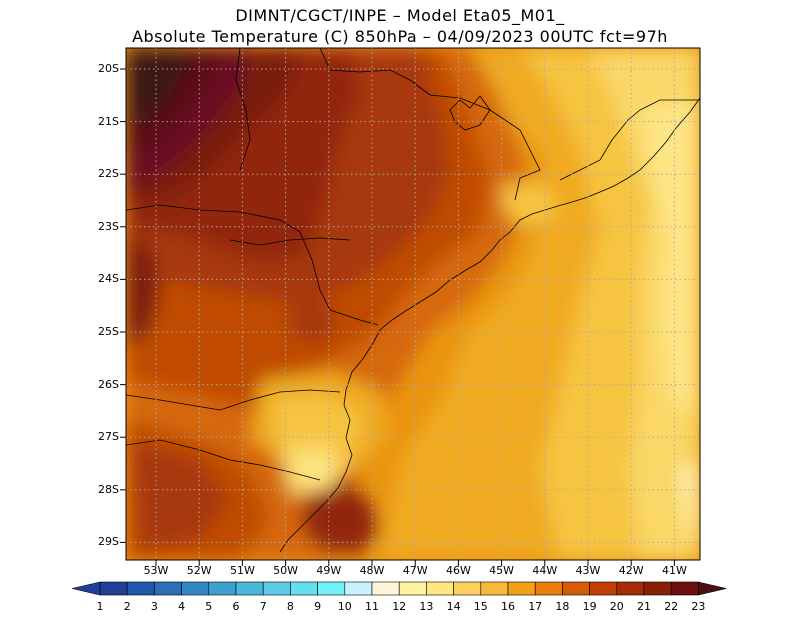  Describe the element at coordinates (252, 265) in the screenshot. I see `state-border-parana` at that location.